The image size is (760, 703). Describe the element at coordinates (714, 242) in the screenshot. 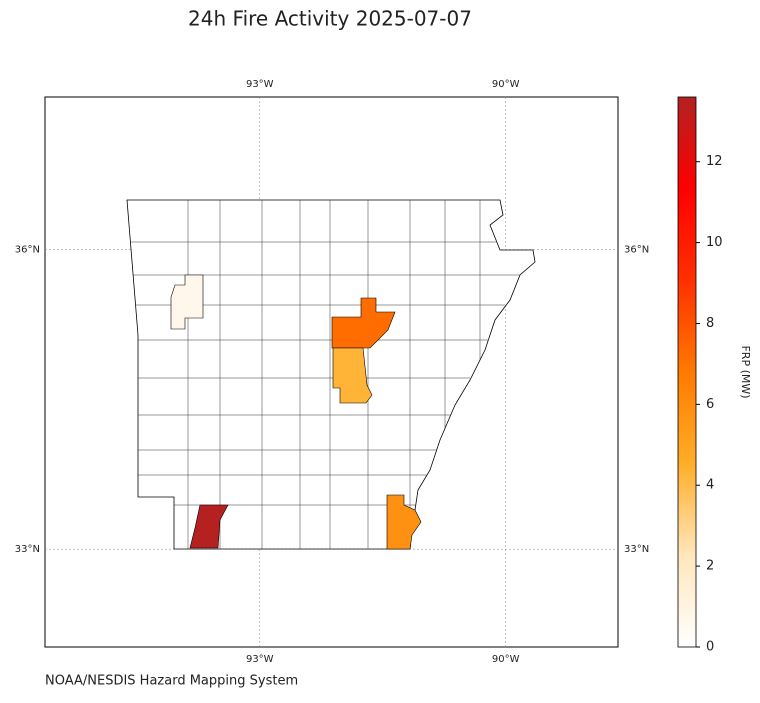

I see `colorbar-tick-label: 10` at that location.